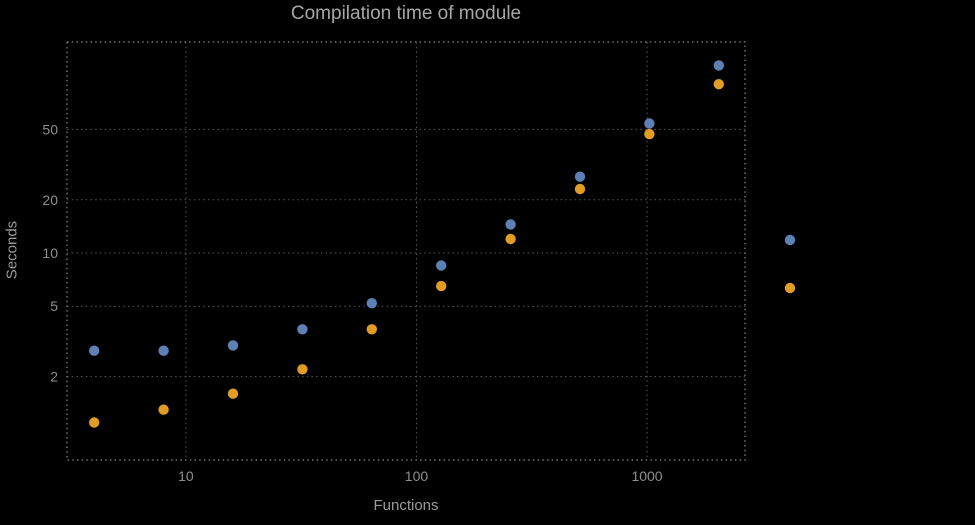 The width and height of the screenshot is (975, 525). Describe the element at coordinates (790, 288) in the screenshot. I see `legend-marker-orange` at that location.